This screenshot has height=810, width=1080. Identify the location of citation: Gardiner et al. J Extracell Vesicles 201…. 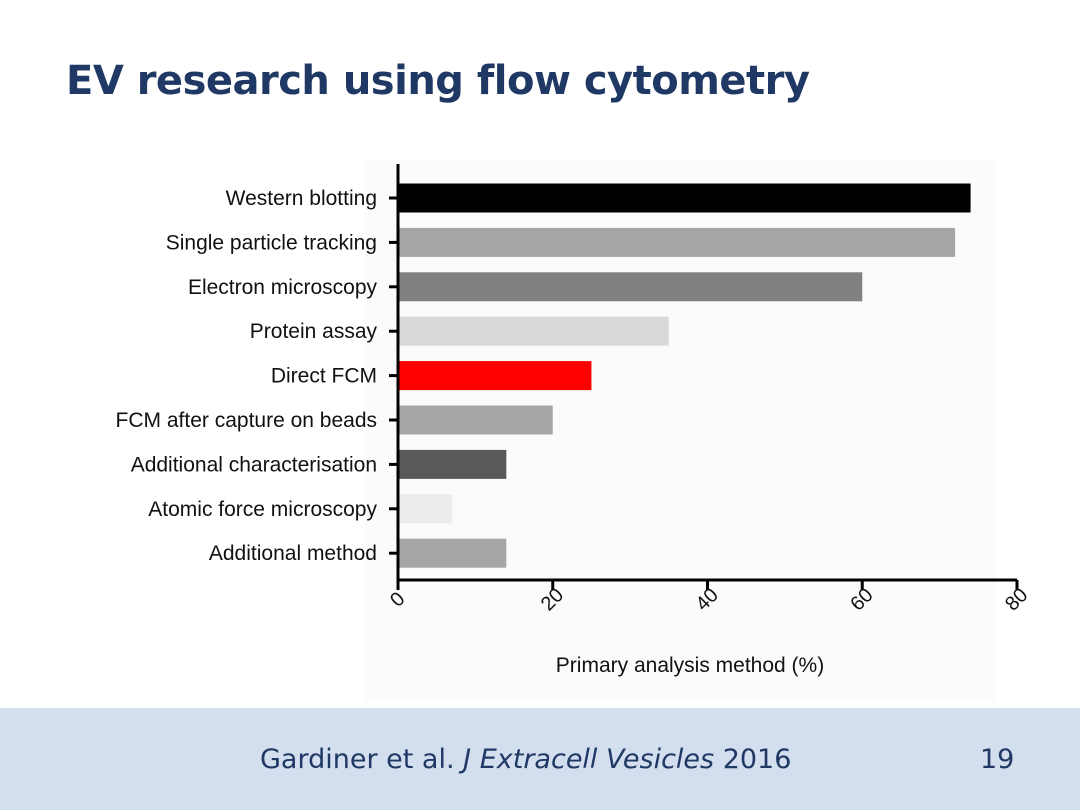
(525, 759).